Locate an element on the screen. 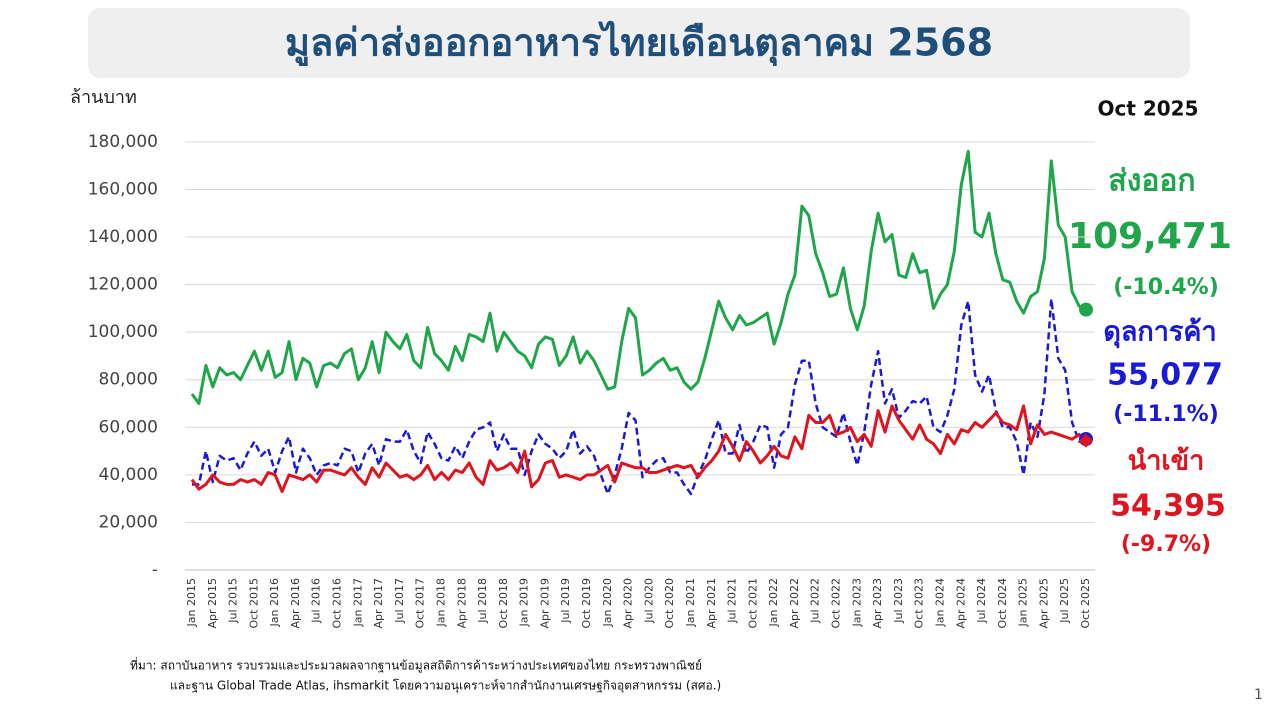 Image resolution: width=1280 pixels, height=724 pixels. x-tick-label: Jan 2023 is located at coordinates (856, 602).